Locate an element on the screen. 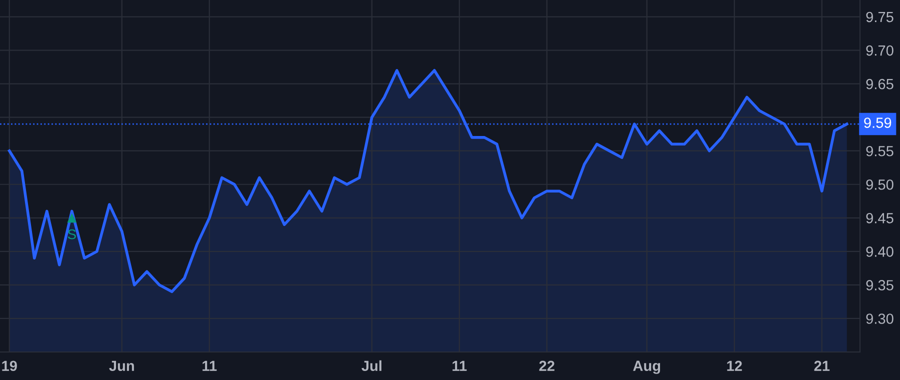 This screenshot has width=900, height=380. y-tick-label: 9.35 is located at coordinates (880, 285).